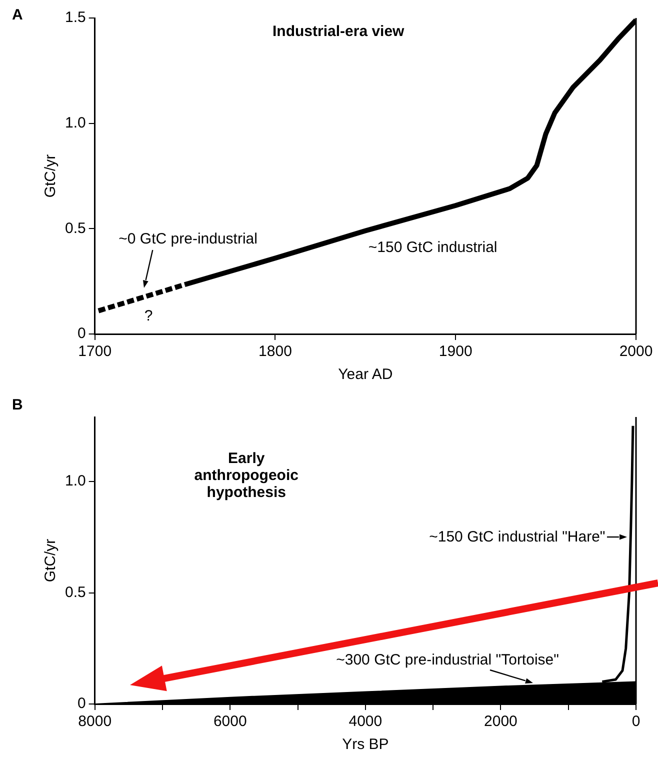 This screenshot has width=658, height=760. What do you see at coordinates (447, 659) in the screenshot?
I see `annotation: ~300 GtC pre-industrial "Tortoise"` at bounding box center [447, 659].